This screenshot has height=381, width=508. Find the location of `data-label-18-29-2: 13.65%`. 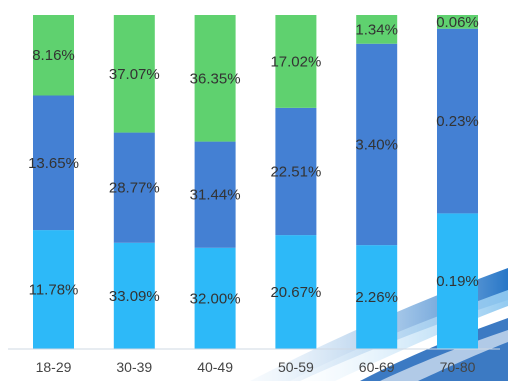

data-label-18-29-2: 13.65% is located at coordinates (53, 163).